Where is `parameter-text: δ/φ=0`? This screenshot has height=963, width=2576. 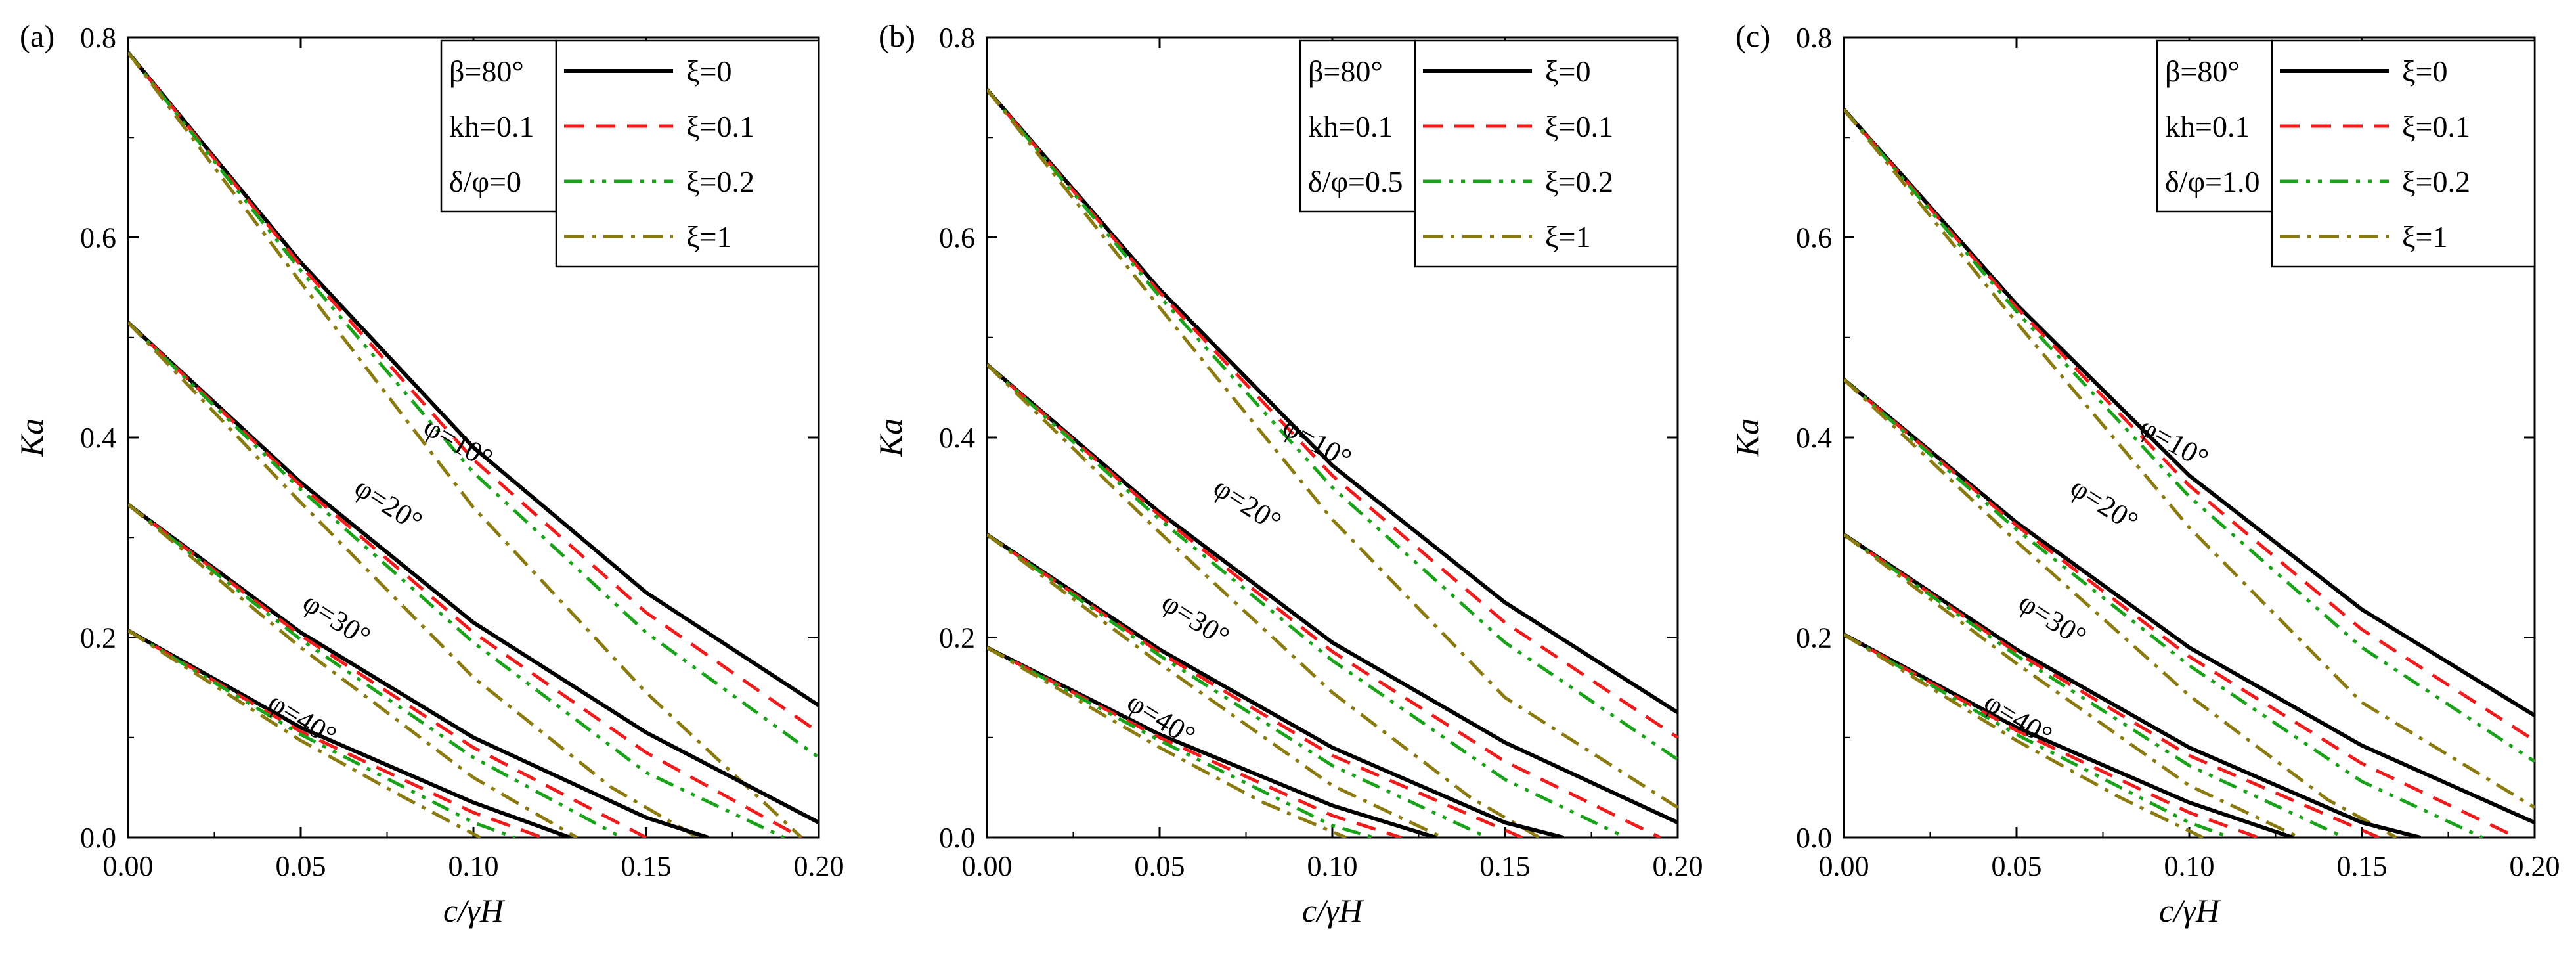
parameter-text: δ/φ=0 is located at coordinates (485, 182).